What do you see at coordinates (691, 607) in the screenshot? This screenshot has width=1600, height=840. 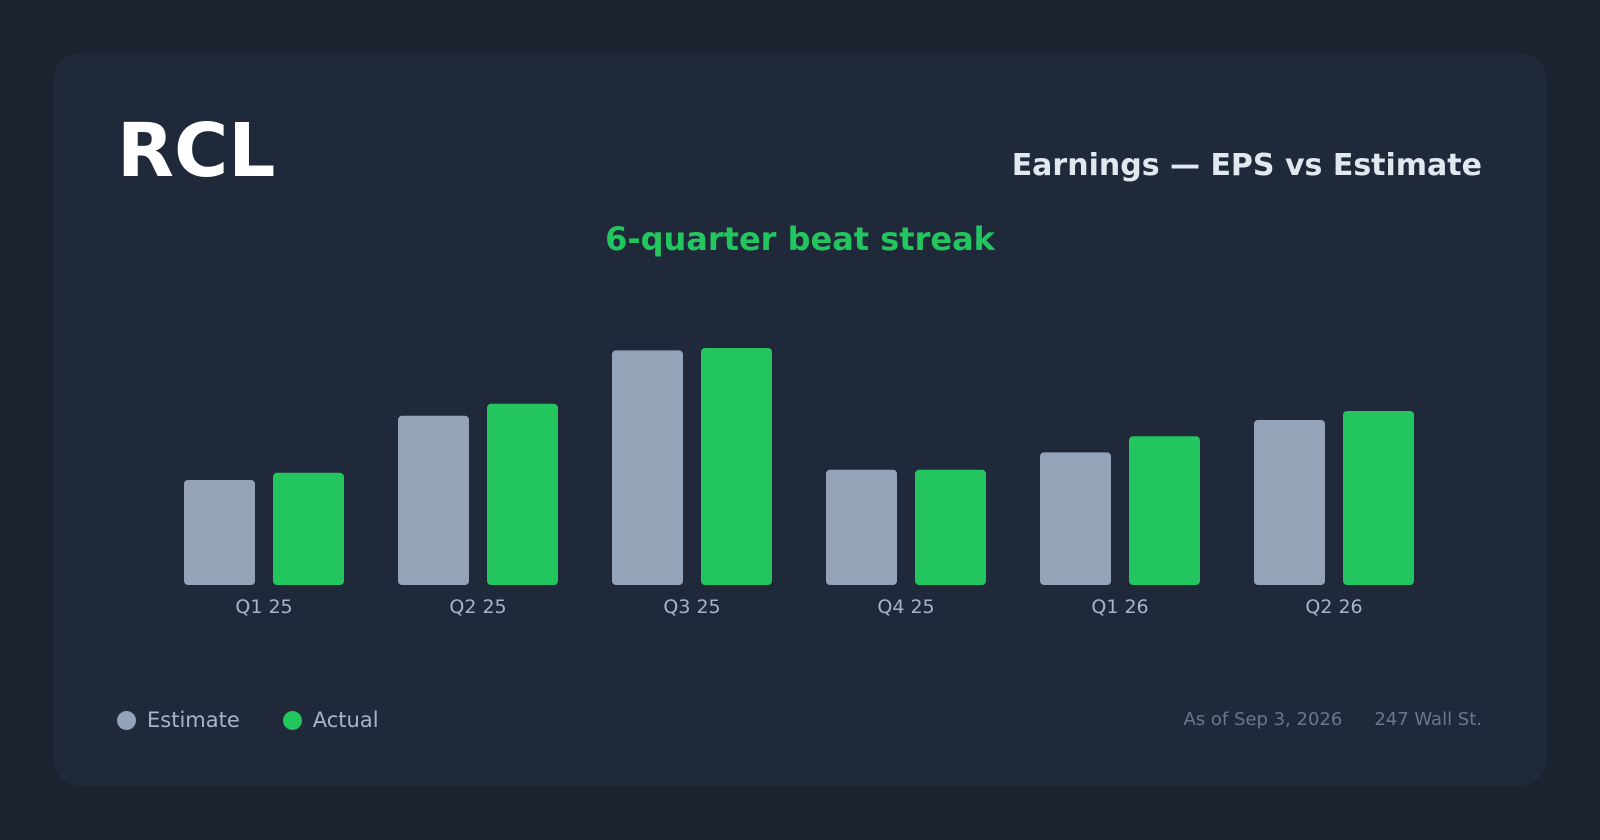 I see `x-tick-label: Q3 25` at bounding box center [691, 607].